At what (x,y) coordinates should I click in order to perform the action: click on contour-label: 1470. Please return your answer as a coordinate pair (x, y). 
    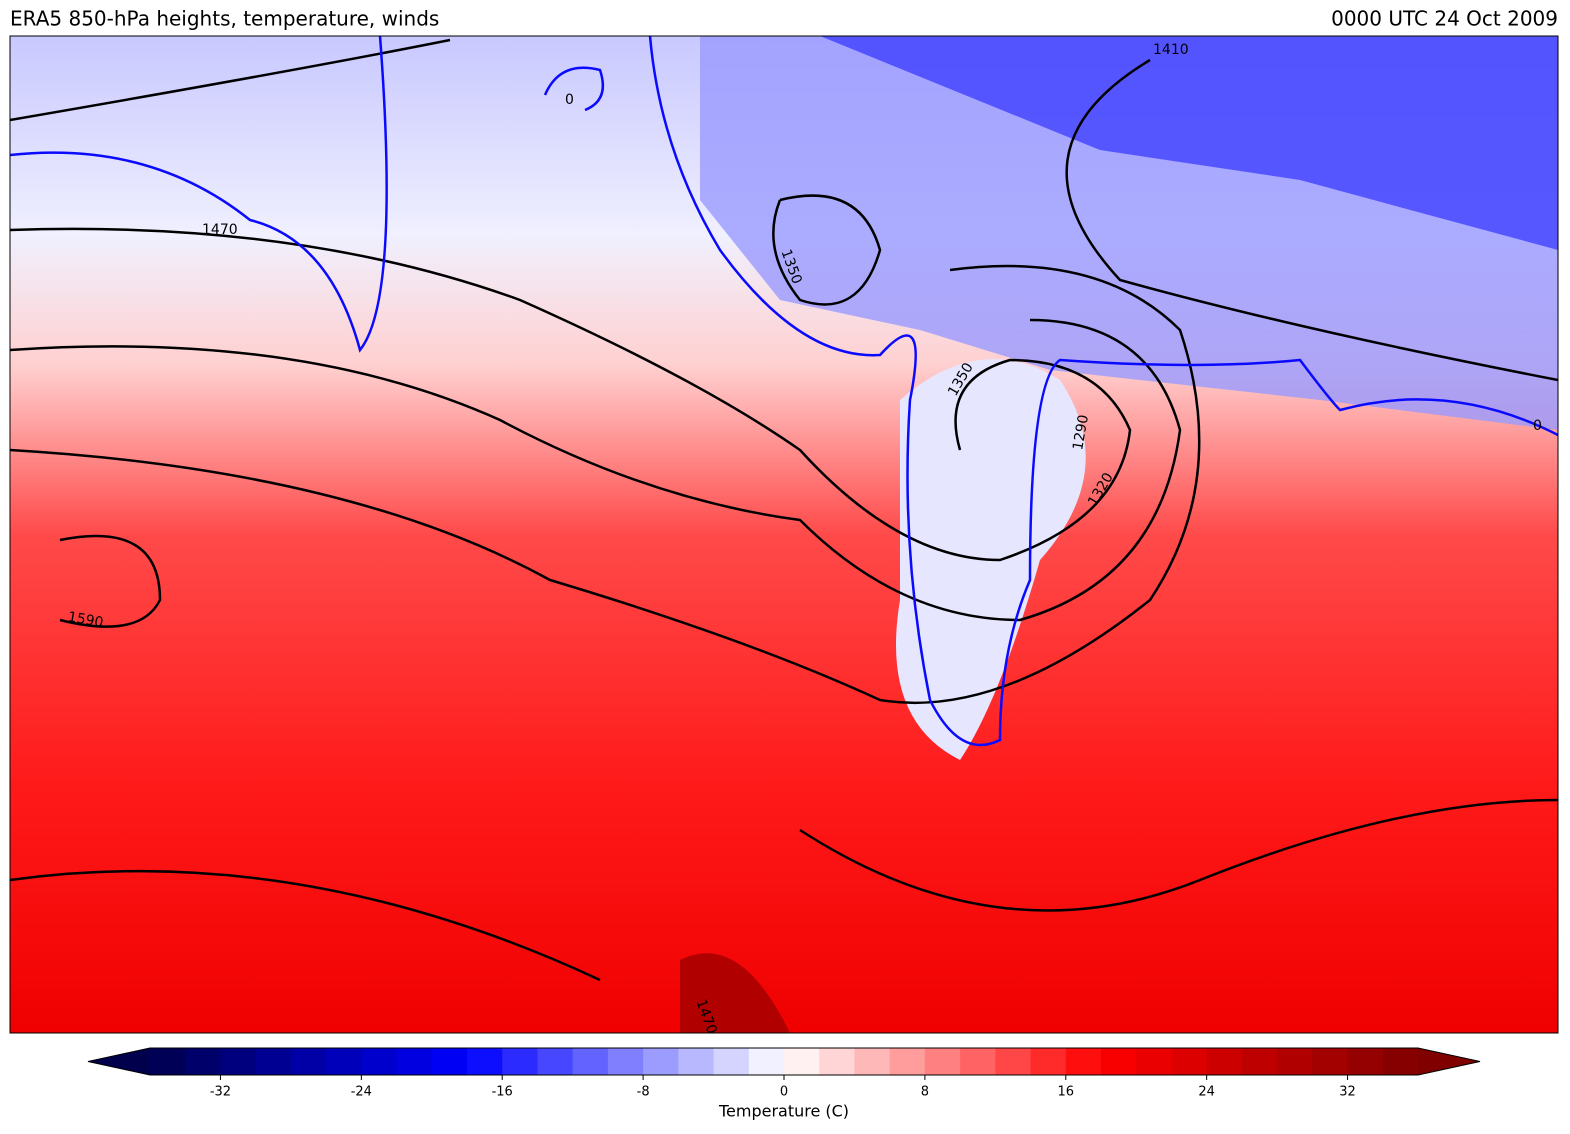
    Looking at the image, I should click on (220, 230).